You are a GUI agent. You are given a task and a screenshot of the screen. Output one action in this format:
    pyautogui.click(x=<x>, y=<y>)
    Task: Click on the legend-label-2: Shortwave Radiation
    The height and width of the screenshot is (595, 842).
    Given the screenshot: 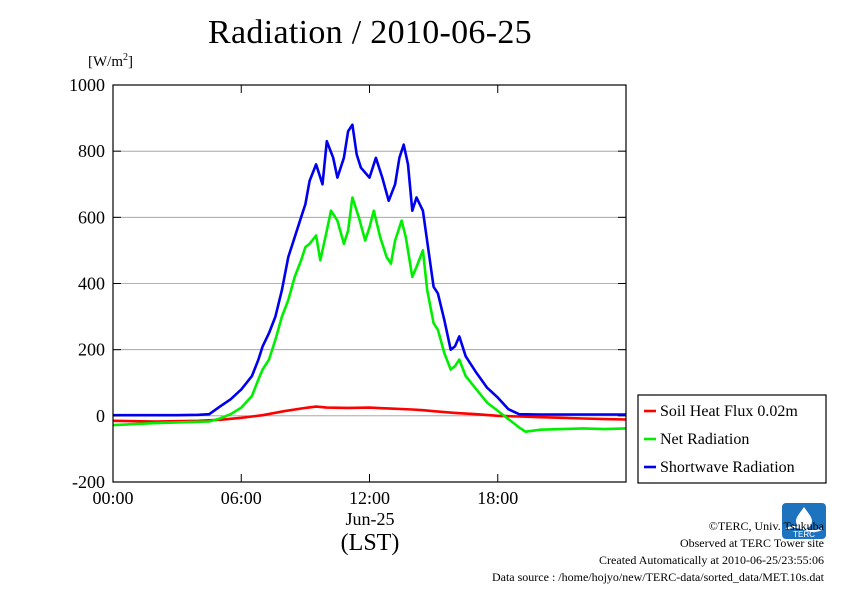 What is the action you would take?
    pyautogui.click(x=727, y=467)
    